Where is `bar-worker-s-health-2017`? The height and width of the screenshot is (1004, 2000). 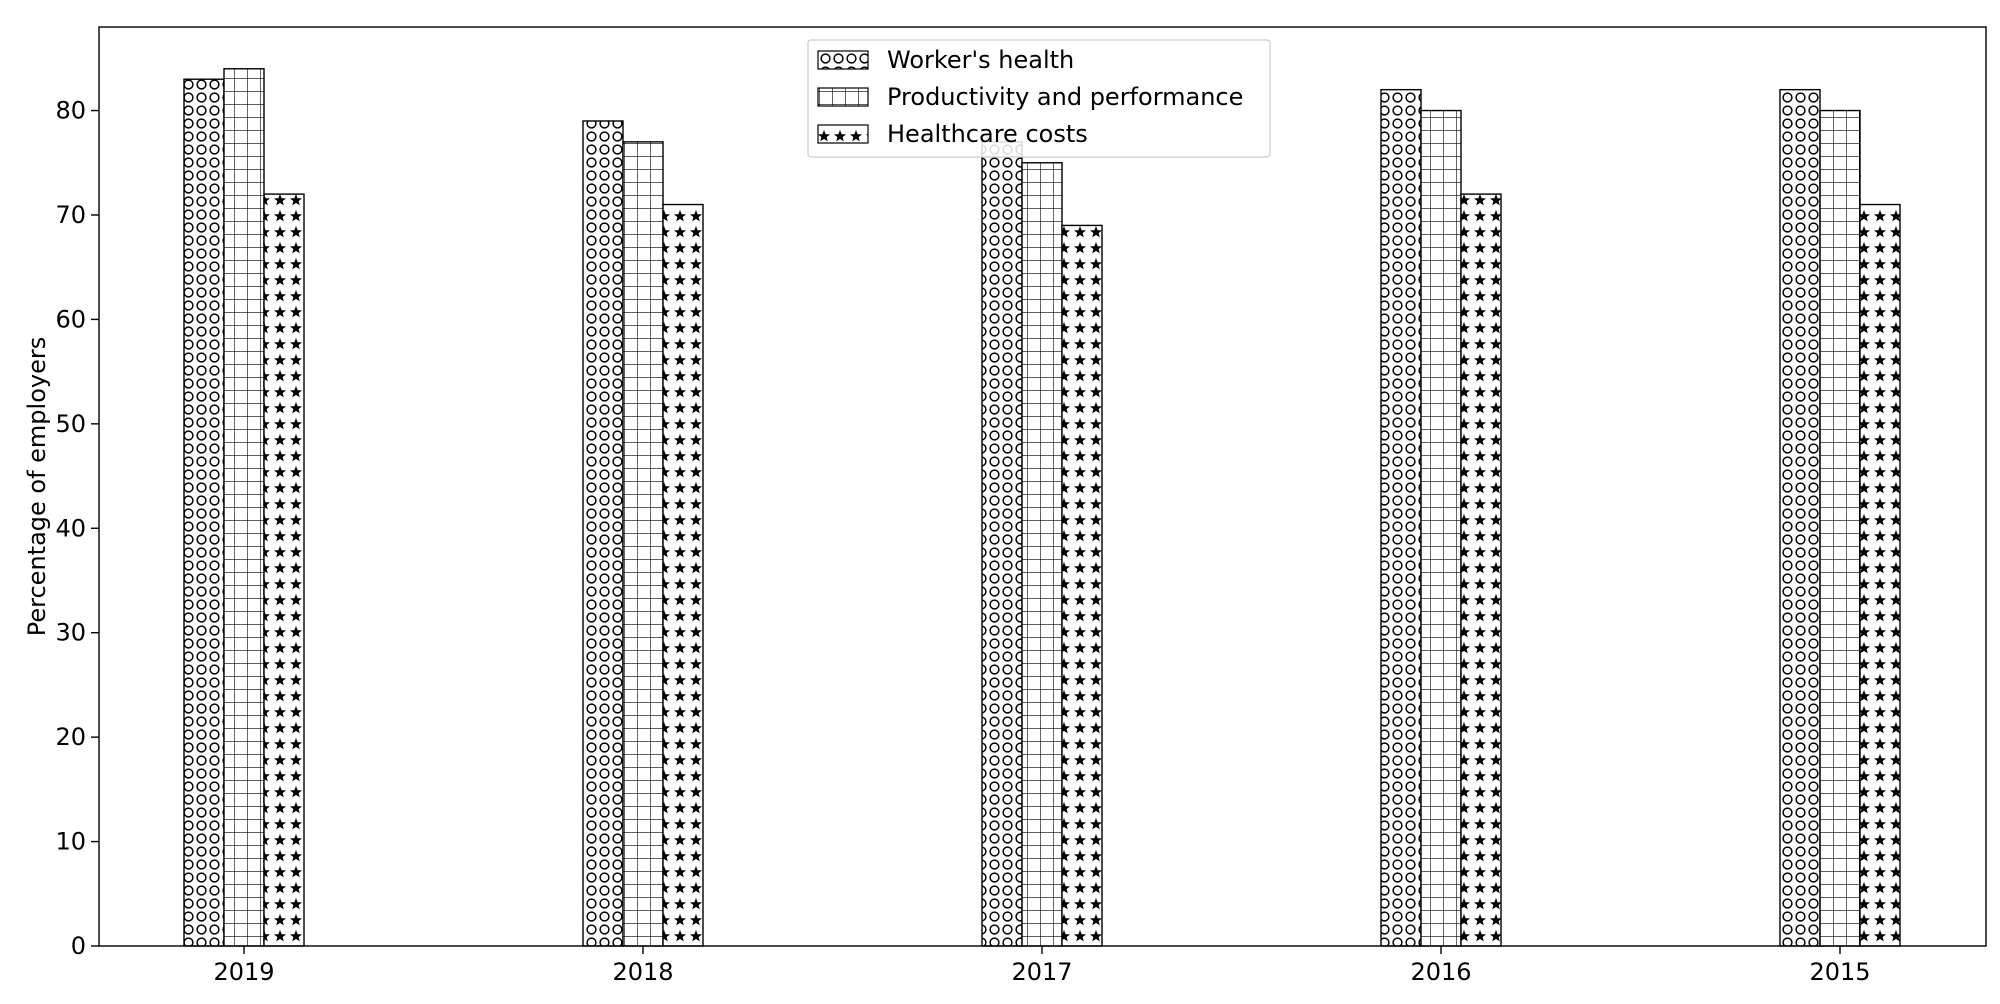
bar-worker-s-health-2017 is located at coordinates (1002, 544).